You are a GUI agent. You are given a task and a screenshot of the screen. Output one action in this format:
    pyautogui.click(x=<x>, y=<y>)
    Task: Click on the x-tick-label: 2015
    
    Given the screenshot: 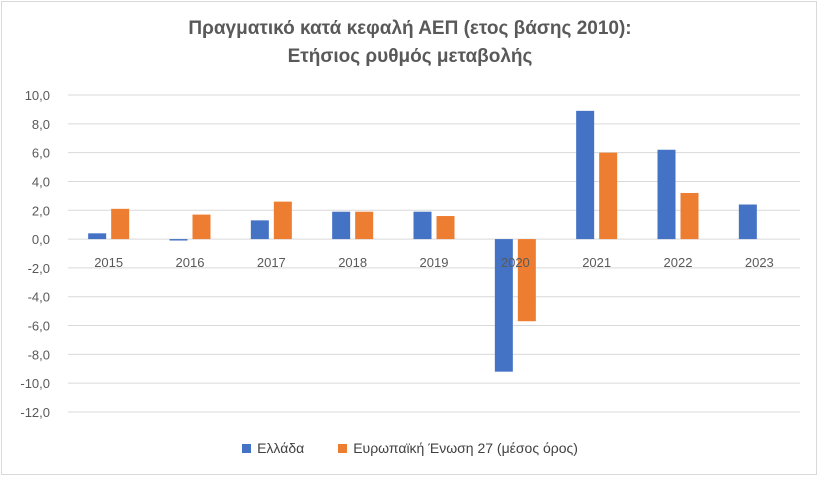 What is the action you would take?
    pyautogui.click(x=108, y=262)
    